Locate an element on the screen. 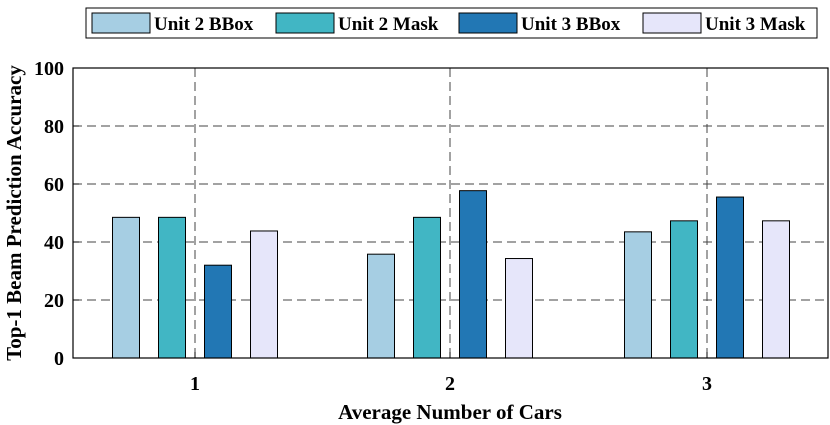 Image resolution: width=830 pixels, height=425 pixels. y-tick-label: 0 is located at coordinates (59, 359).